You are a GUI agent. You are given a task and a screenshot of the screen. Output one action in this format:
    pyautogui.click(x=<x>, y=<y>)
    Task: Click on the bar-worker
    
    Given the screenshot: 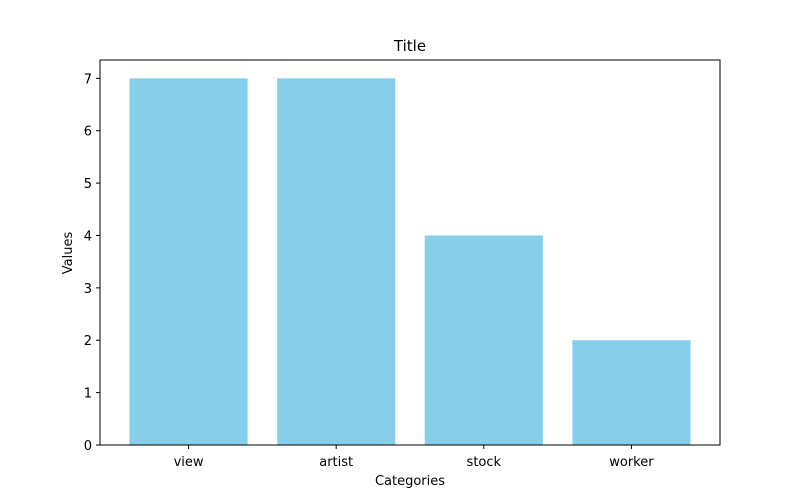 What is the action you would take?
    pyautogui.click(x=631, y=392)
    